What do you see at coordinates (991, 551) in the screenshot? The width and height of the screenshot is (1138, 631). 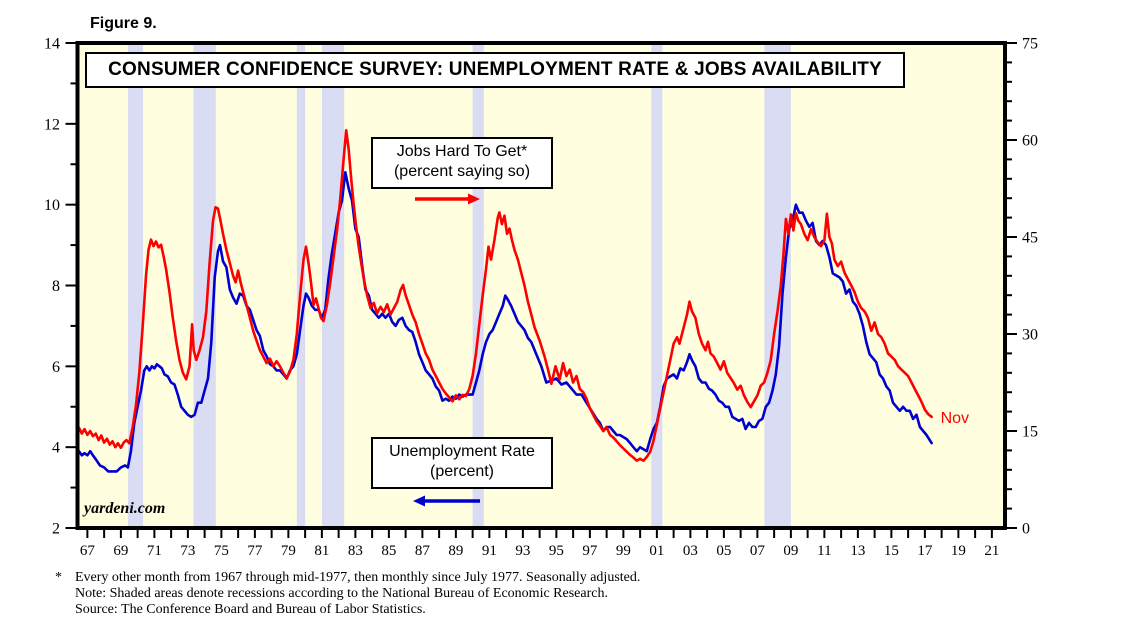 I see `x-axis-tick-label: 21` at bounding box center [991, 551].